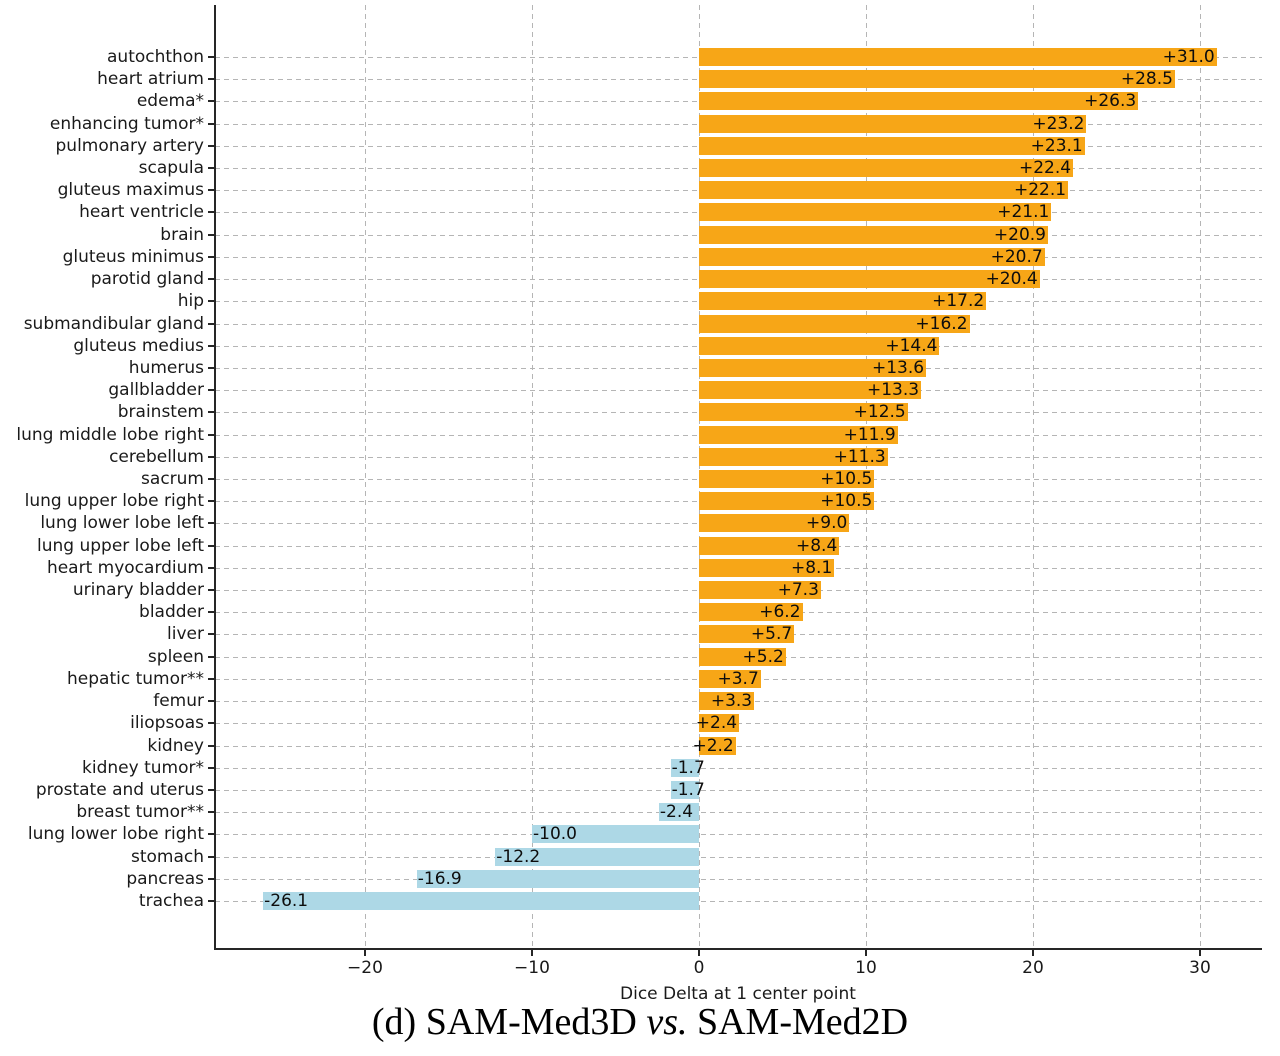 This screenshot has height=1056, width=1280. I want to click on bar-value-label: +26.3, so click(1110, 101).